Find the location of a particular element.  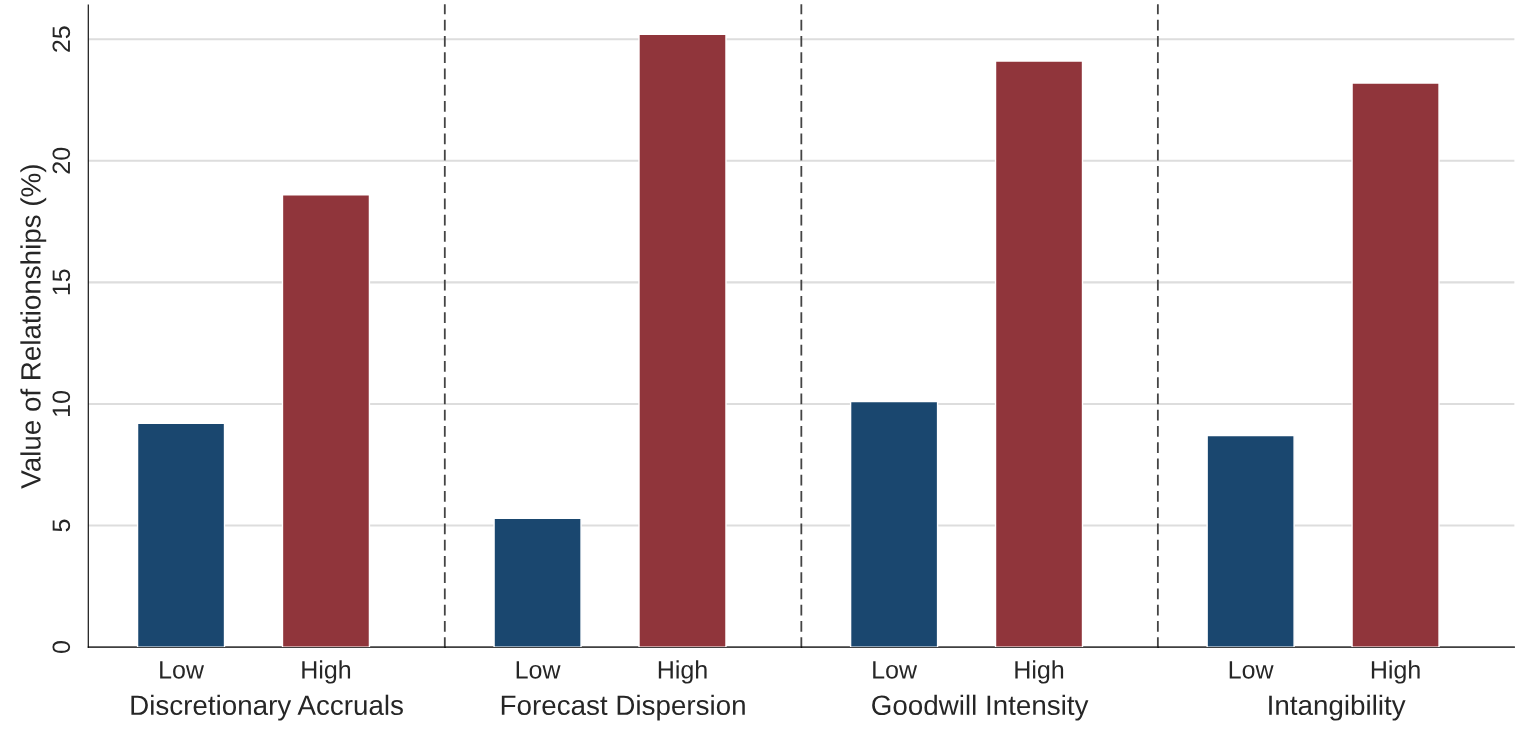

x-axis-title: Discretionary Accruals is located at coordinates (267, 707).